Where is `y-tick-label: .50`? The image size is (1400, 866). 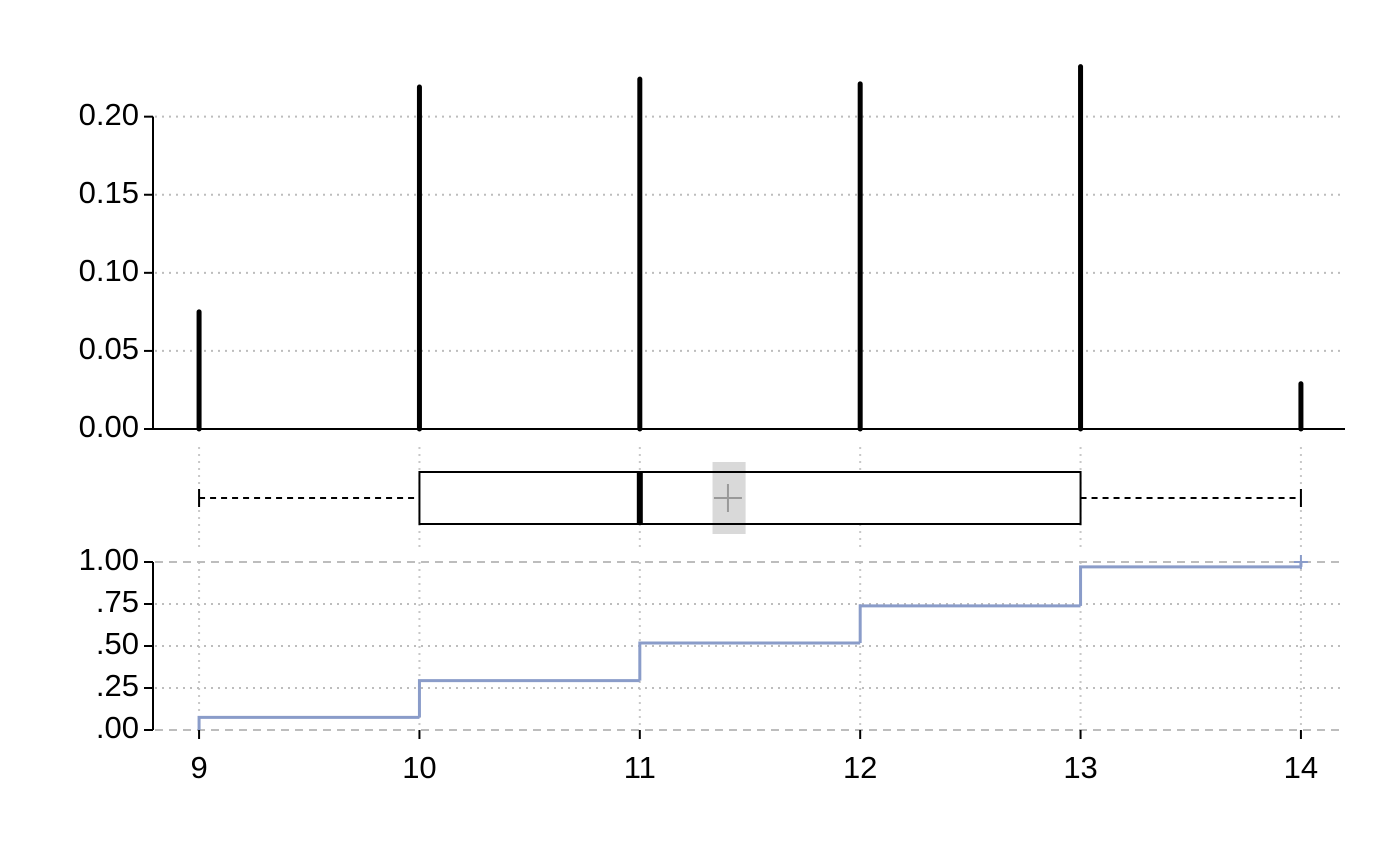 y-tick-label: .50 is located at coordinates (117, 643).